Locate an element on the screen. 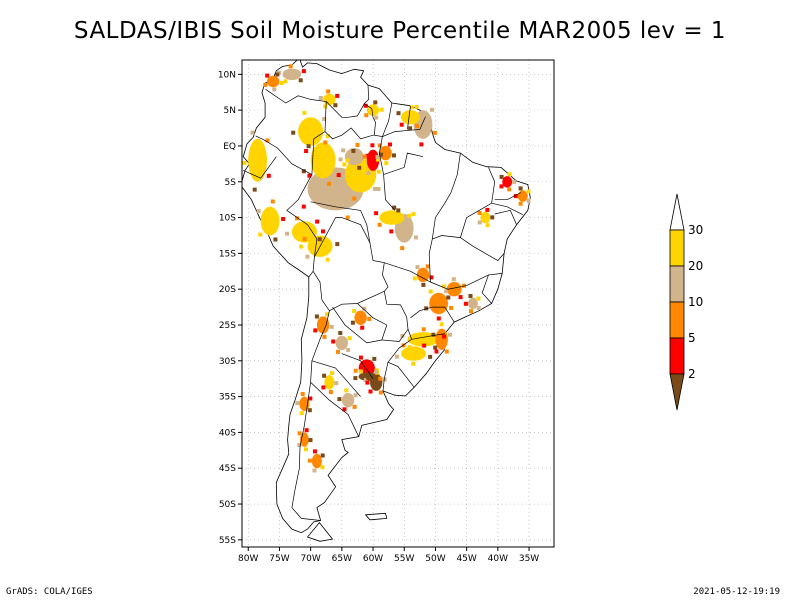 The width and height of the screenshot is (800, 600). lat-tick-label: 15S is located at coordinates (227, 254).